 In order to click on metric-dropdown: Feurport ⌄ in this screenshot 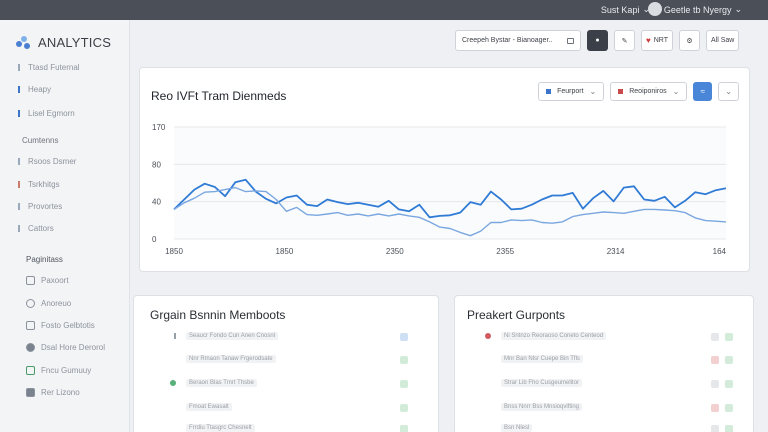, I will do `click(571, 91)`.